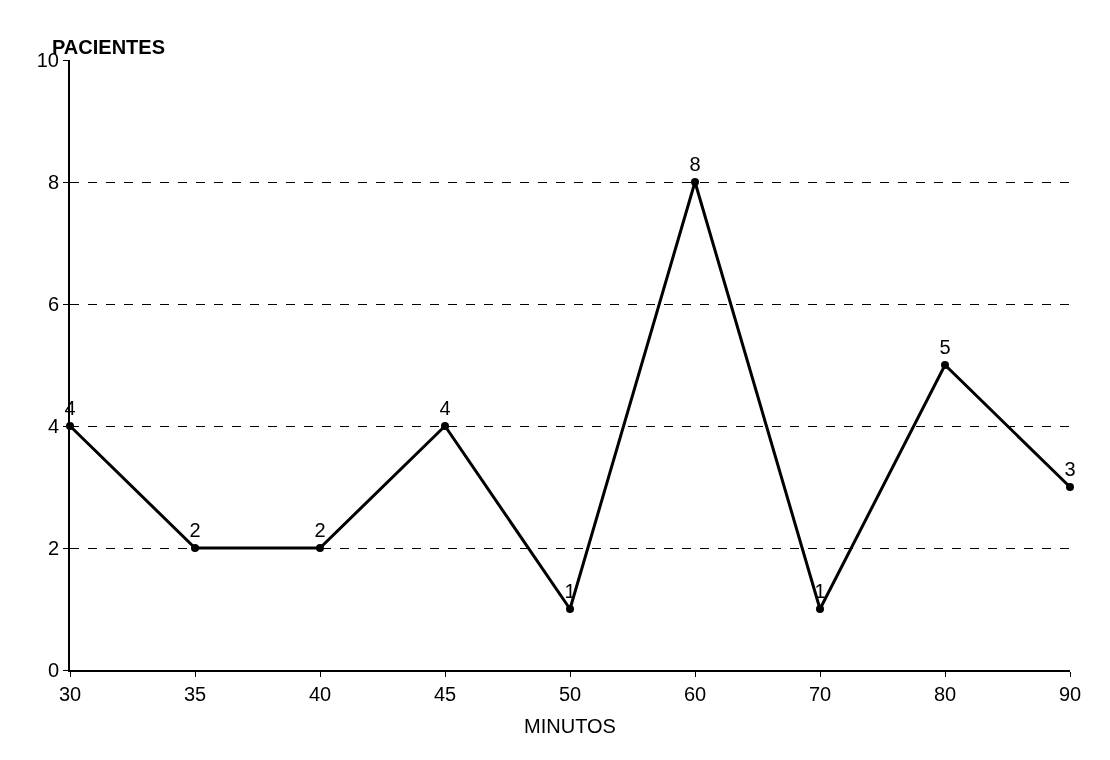 The height and width of the screenshot is (760, 1110). I want to click on y-tick-label: 8, so click(53, 182).